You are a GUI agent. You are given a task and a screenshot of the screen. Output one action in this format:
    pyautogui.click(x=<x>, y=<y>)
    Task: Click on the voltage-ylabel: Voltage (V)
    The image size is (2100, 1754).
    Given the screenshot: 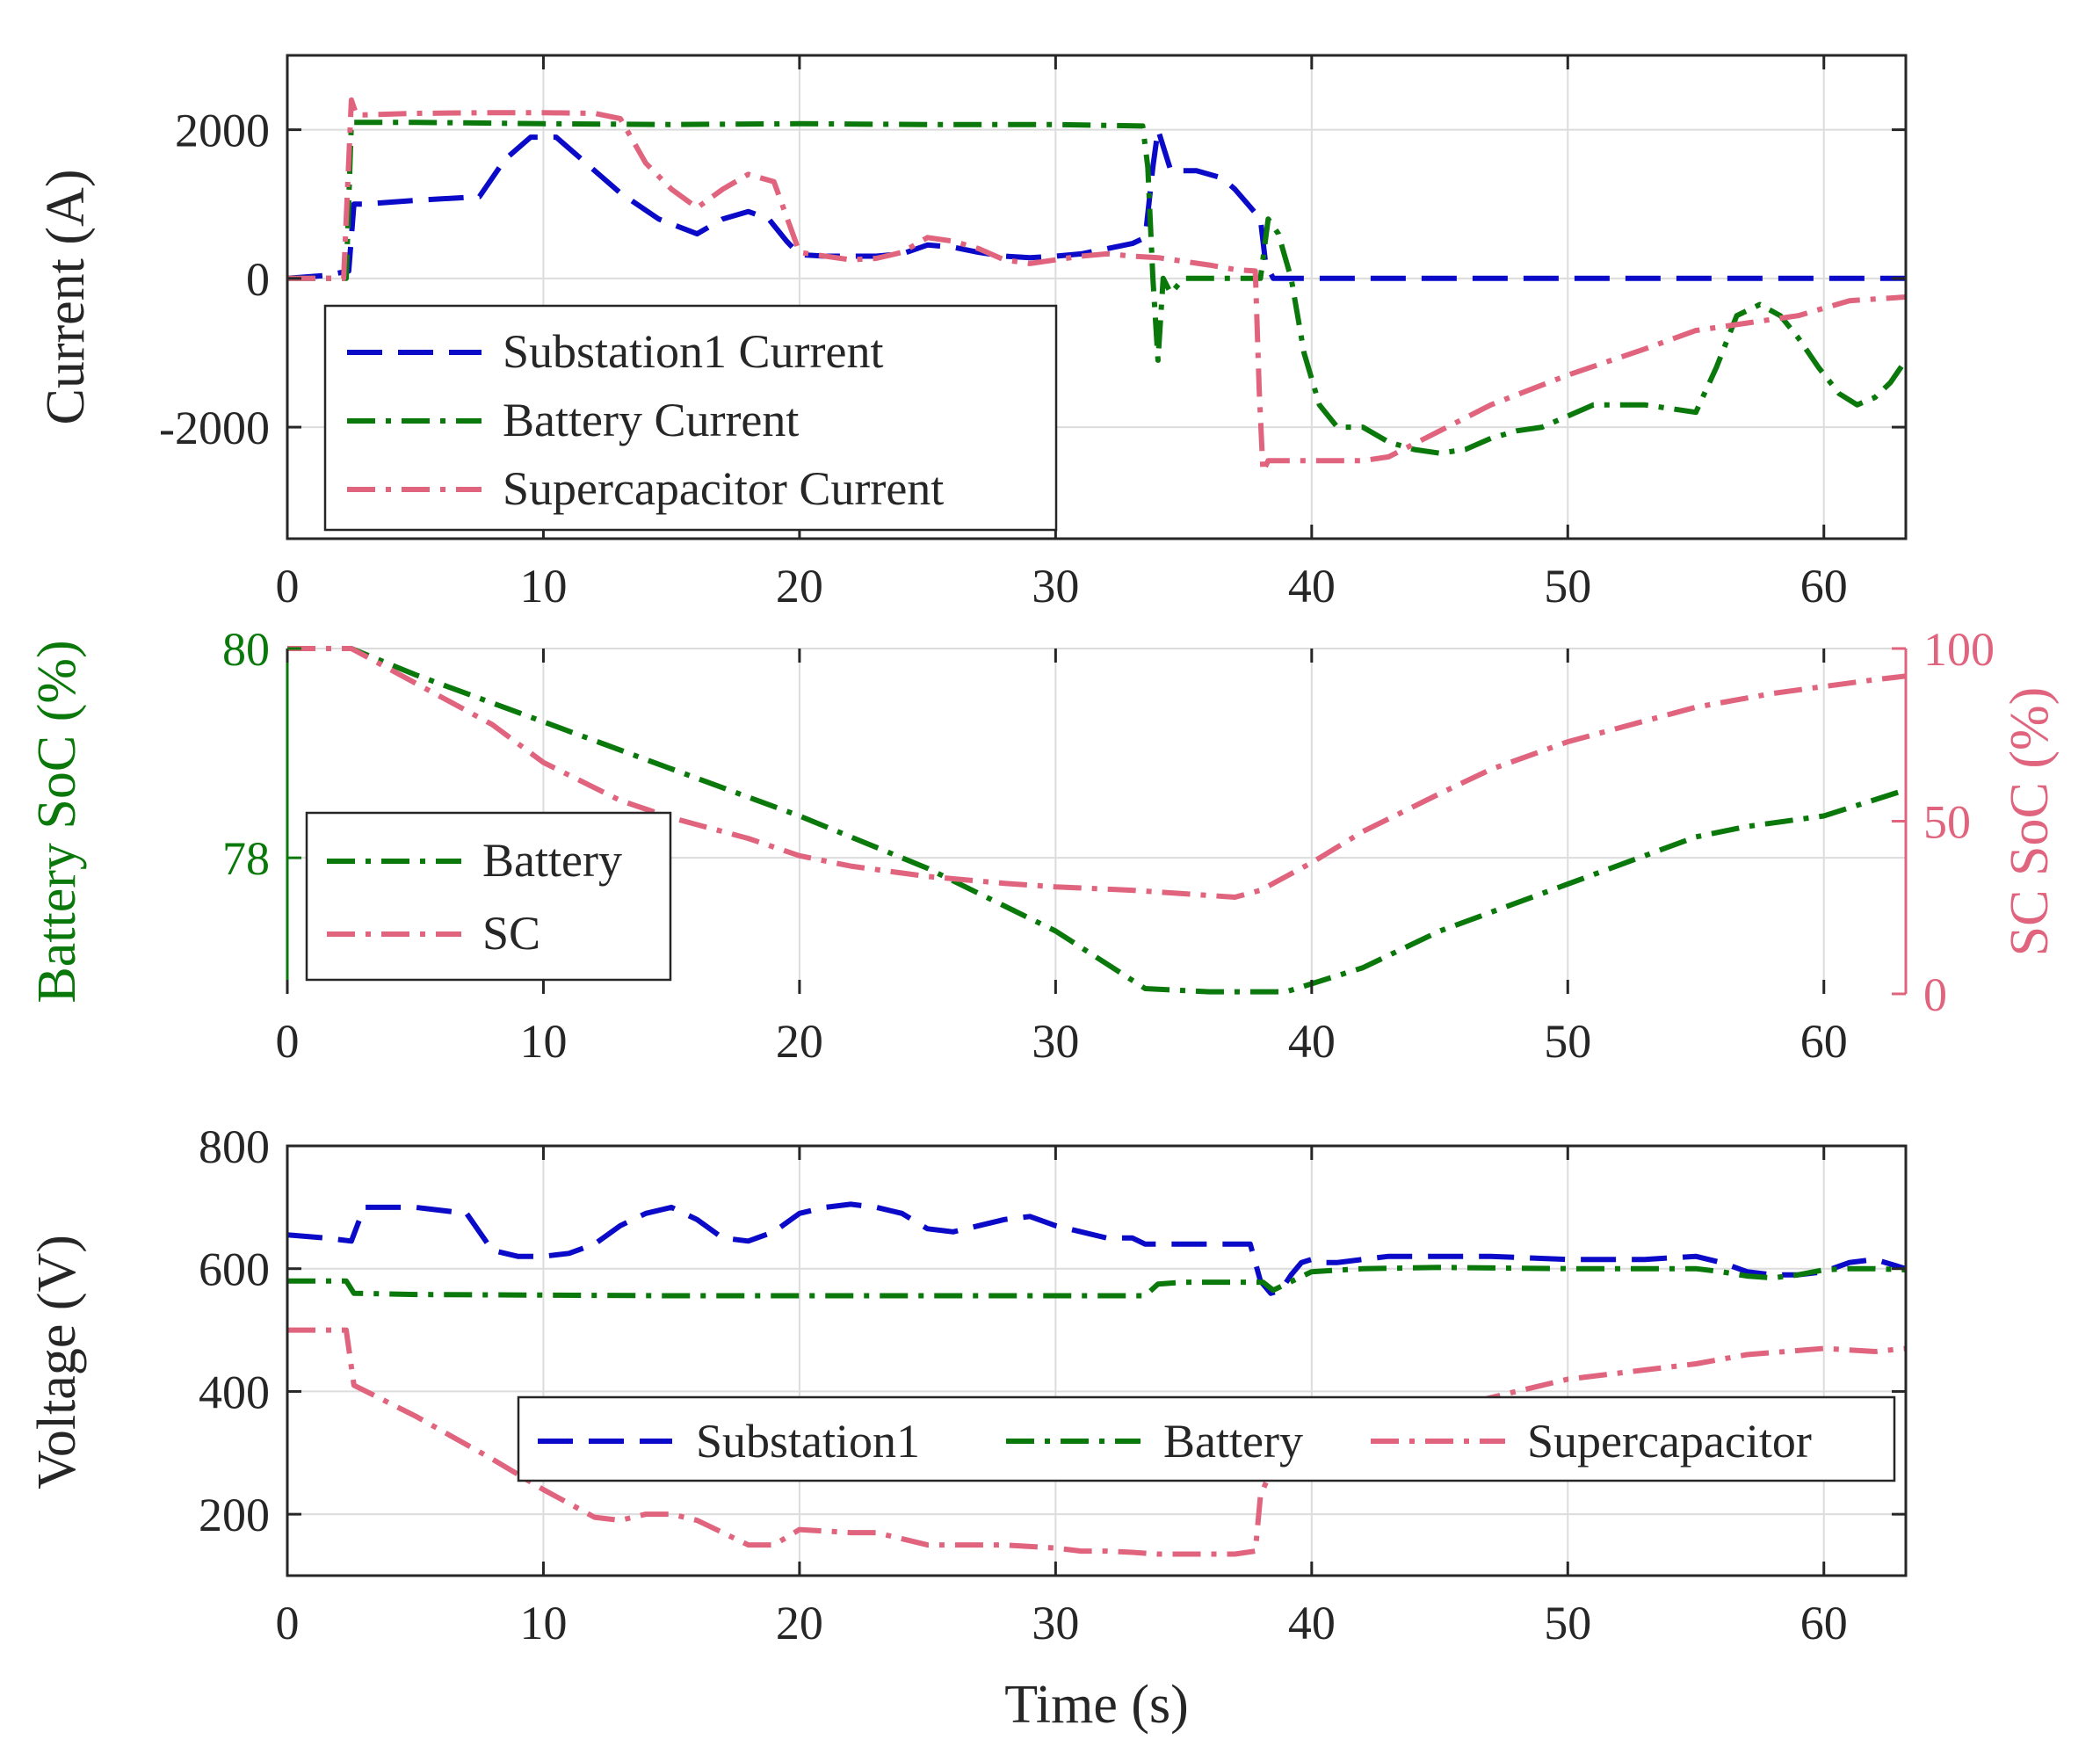 What is the action you would take?
    pyautogui.click(x=57, y=1362)
    